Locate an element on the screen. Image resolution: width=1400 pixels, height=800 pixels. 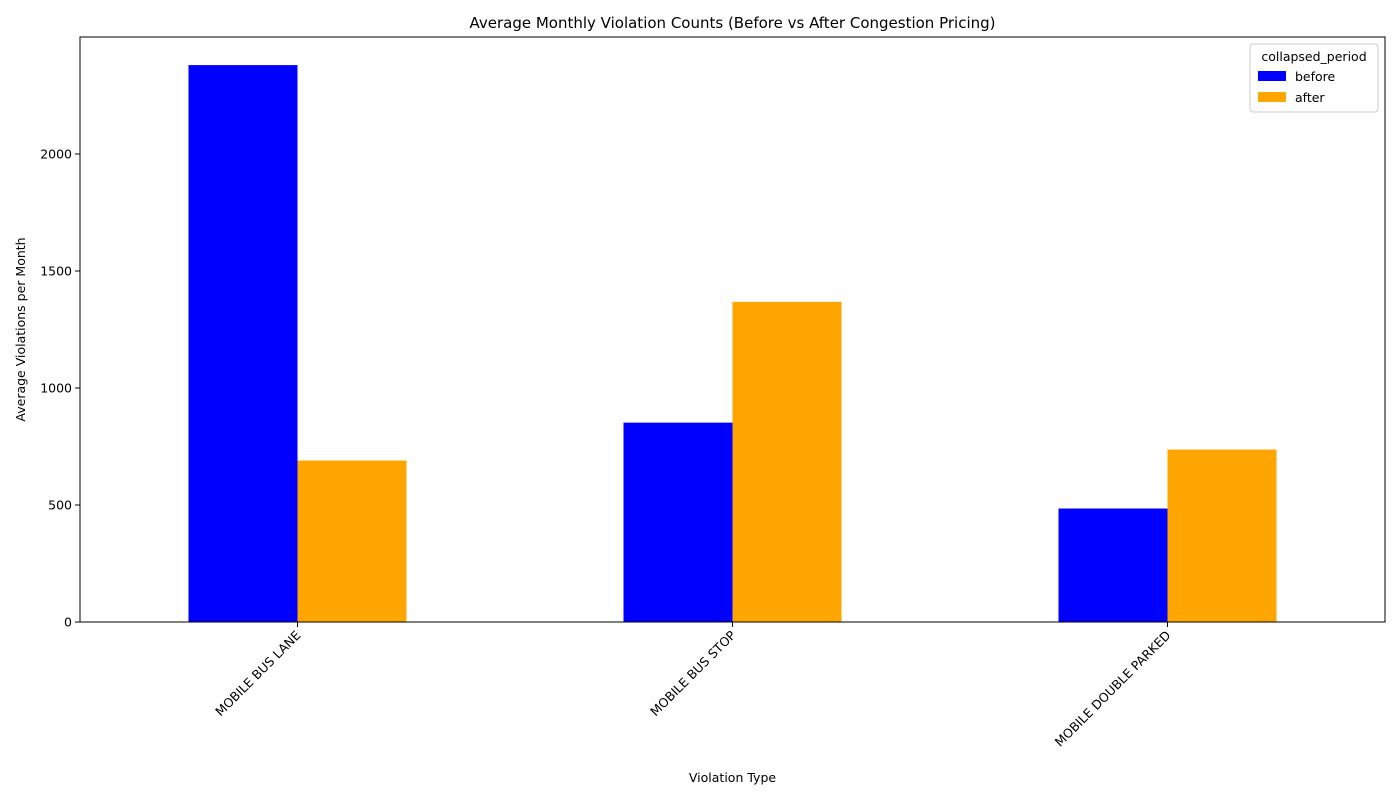
x-tick-label: MOBILE BUS STOP is located at coordinates (693, 673).